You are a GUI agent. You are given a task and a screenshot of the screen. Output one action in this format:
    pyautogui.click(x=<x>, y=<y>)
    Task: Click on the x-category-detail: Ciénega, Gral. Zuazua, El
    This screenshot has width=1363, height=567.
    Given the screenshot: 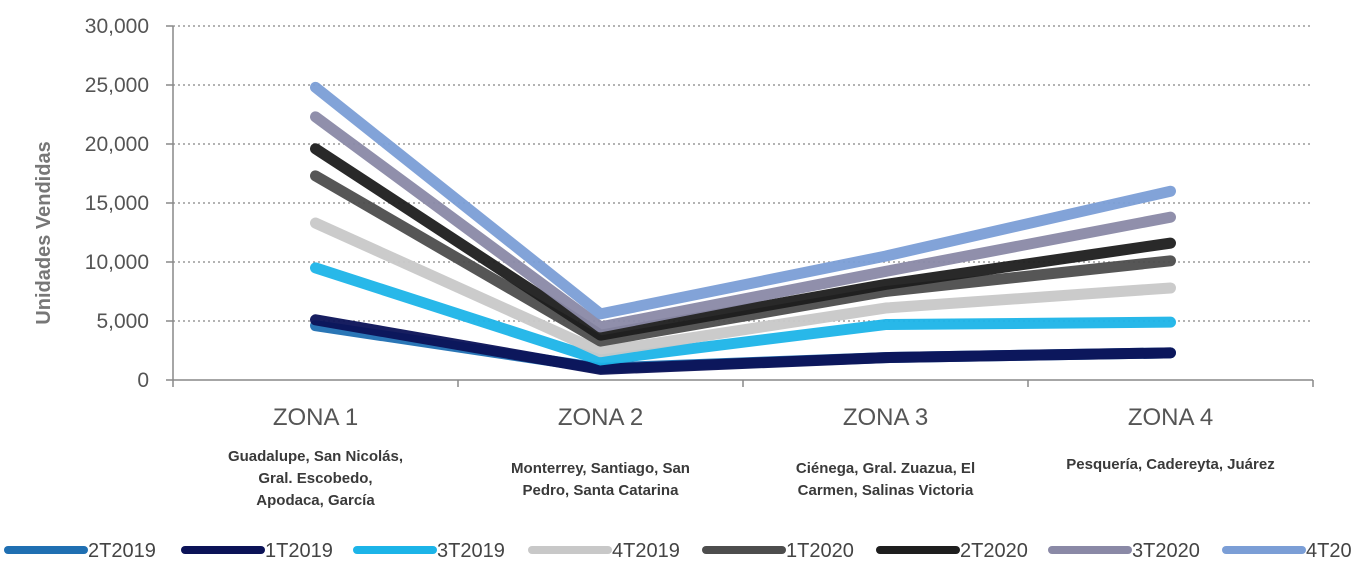 What is the action you would take?
    pyautogui.click(x=885, y=468)
    